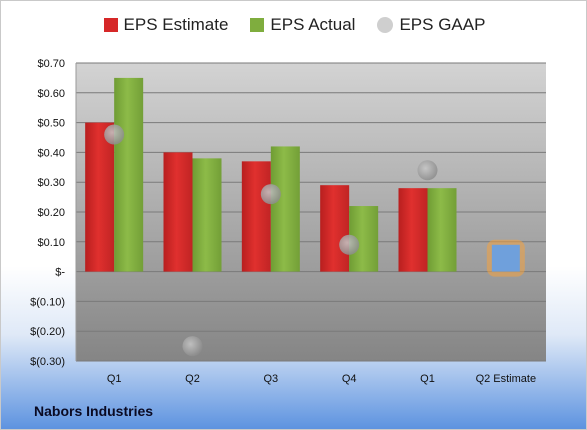 The image size is (587, 430). Describe the element at coordinates (51, 183) in the screenshot. I see `y-tick-label: $0.30` at that location.